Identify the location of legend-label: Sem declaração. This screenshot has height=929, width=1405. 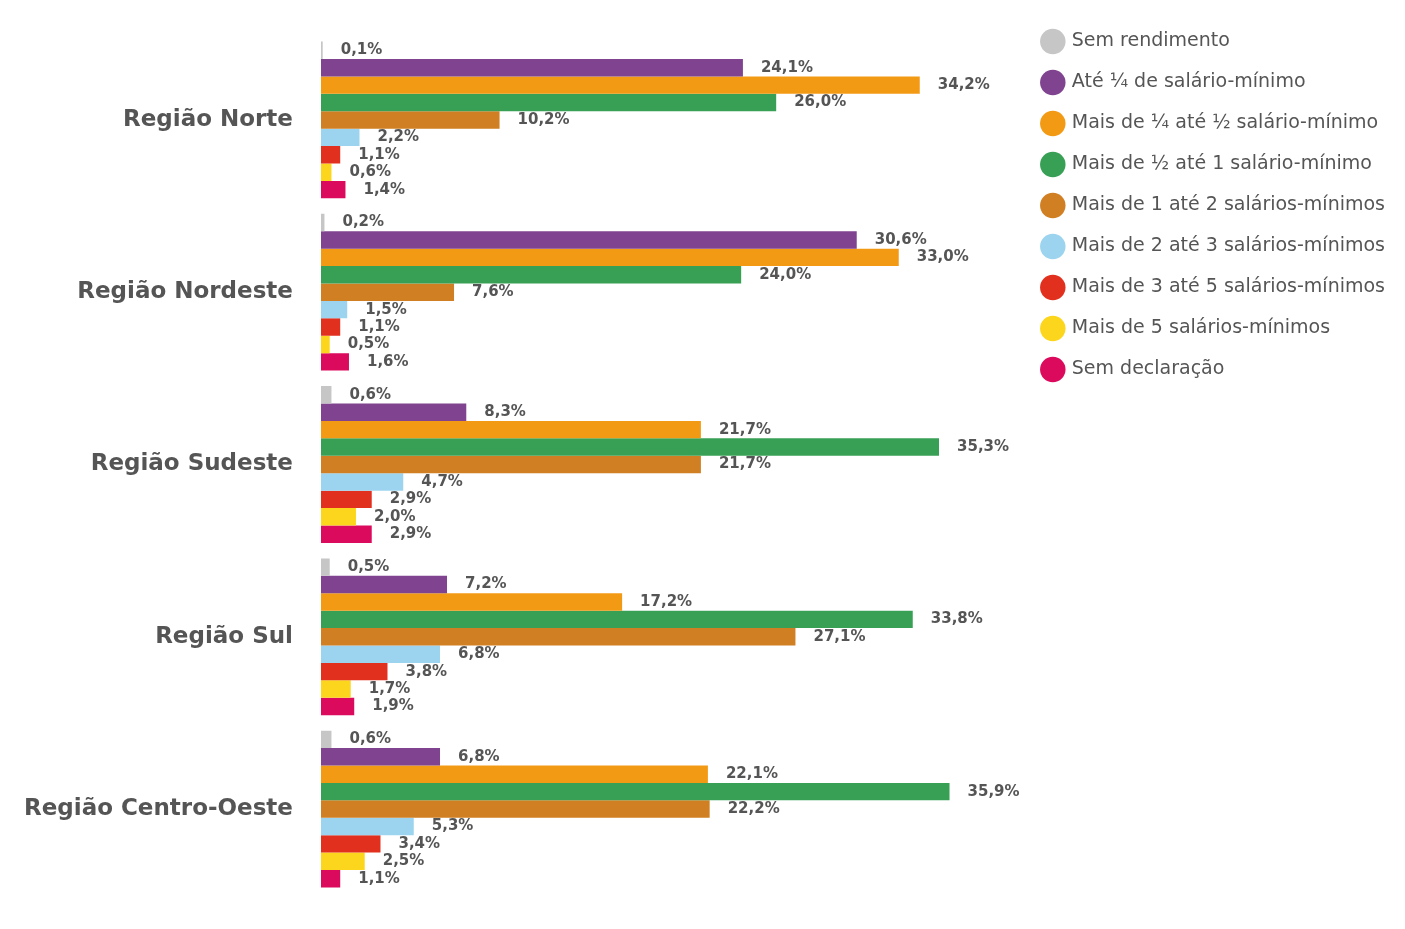
(1148, 367).